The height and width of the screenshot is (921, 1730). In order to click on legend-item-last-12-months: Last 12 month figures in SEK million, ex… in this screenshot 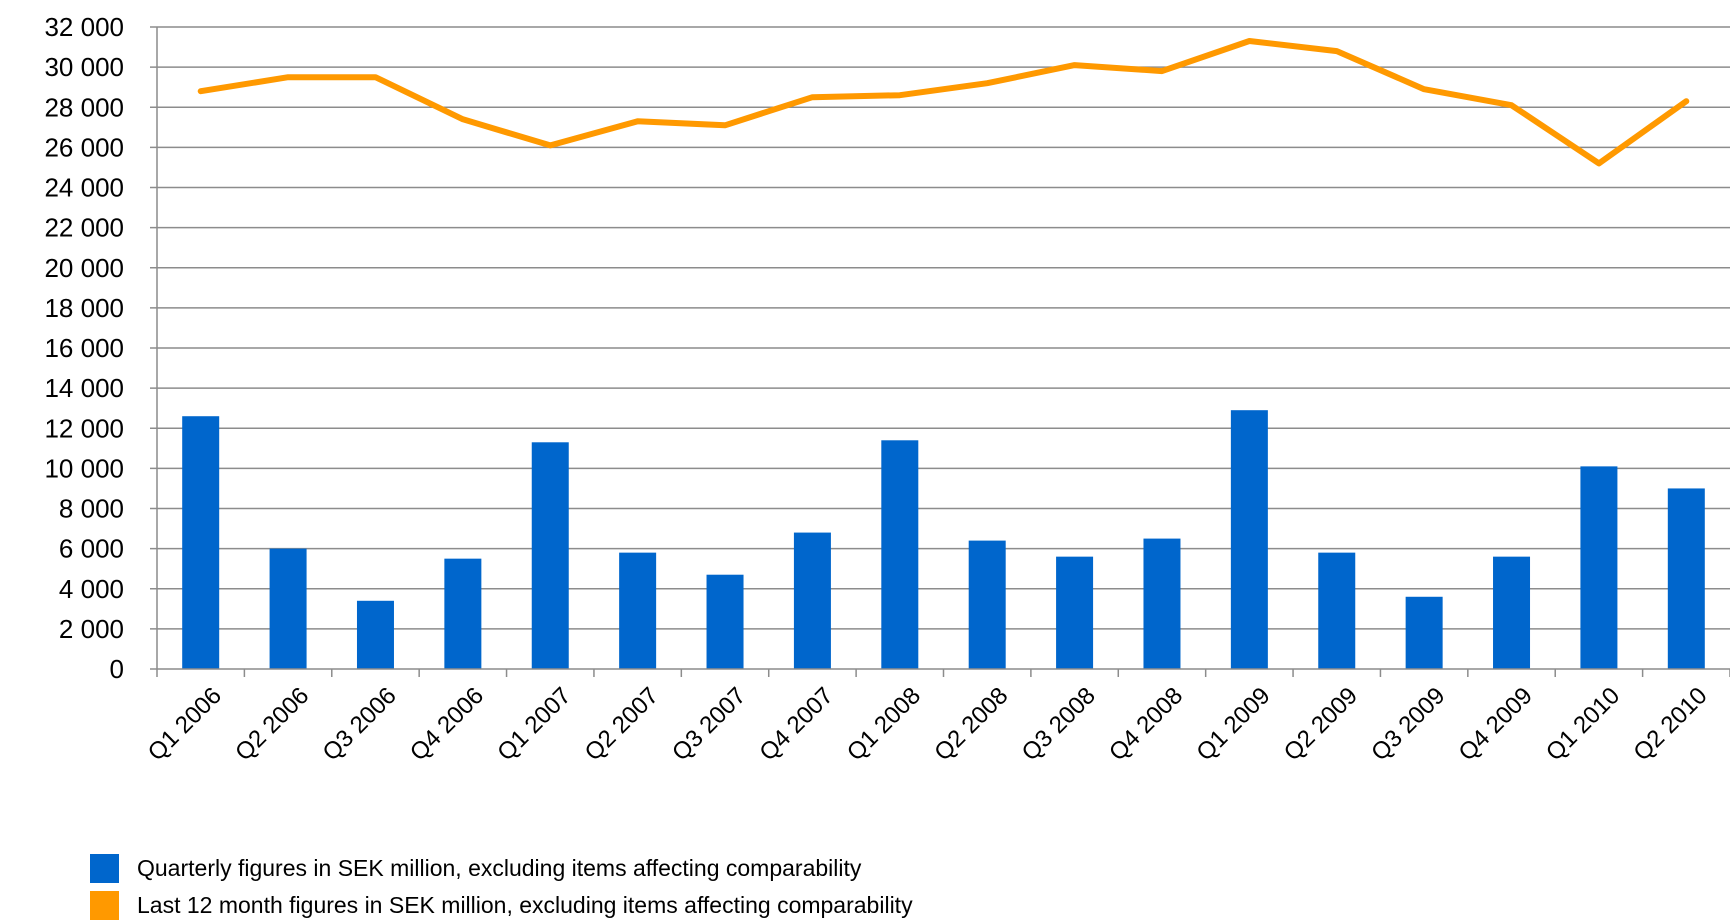, I will do `click(501, 905)`.